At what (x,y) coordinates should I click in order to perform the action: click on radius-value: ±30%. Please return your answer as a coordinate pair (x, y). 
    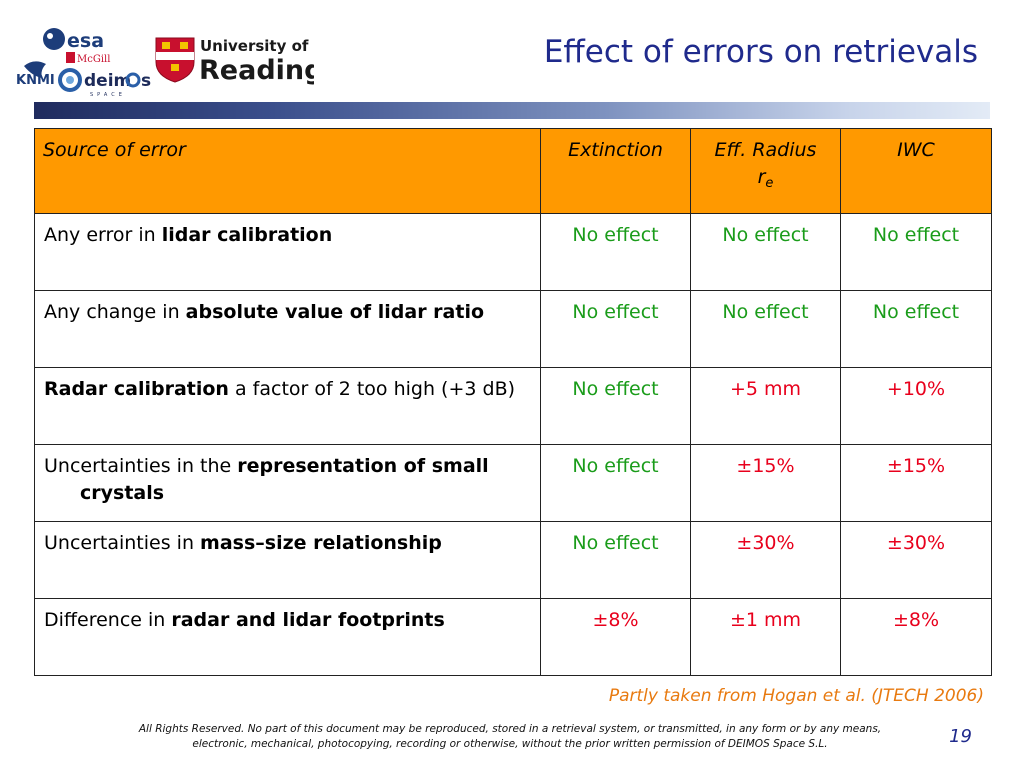
    Looking at the image, I should click on (765, 560).